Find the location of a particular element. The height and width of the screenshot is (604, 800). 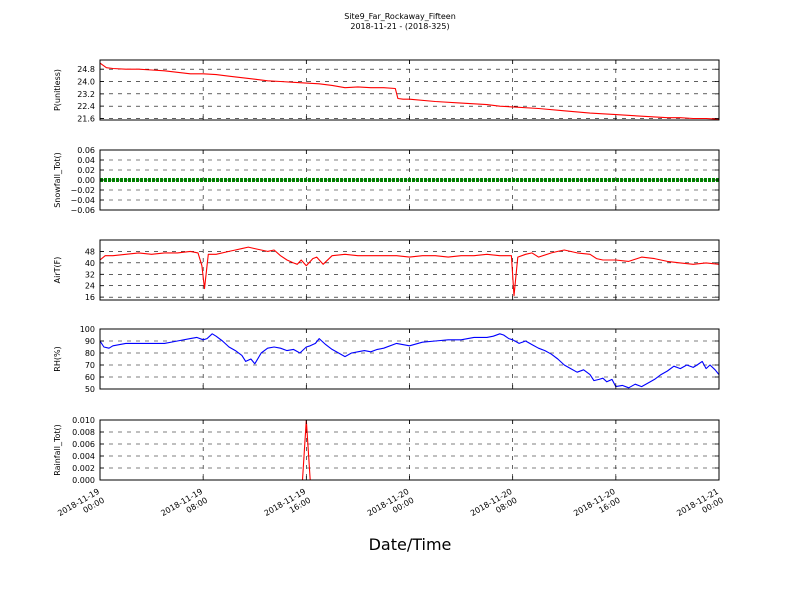

y-tick-label: 22.4 is located at coordinates (86, 106).